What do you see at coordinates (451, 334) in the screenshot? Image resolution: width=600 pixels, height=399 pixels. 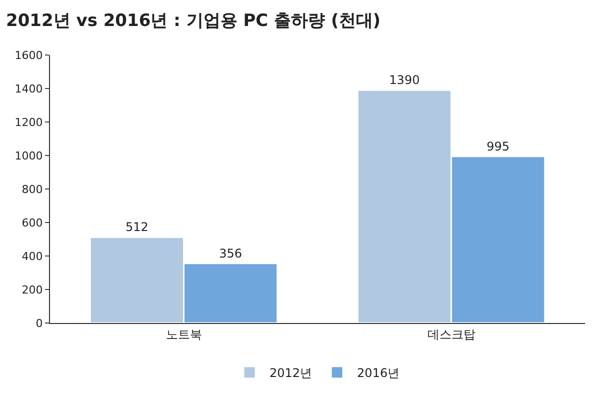 I see `x-tick-label: 데스크탑` at bounding box center [451, 334].